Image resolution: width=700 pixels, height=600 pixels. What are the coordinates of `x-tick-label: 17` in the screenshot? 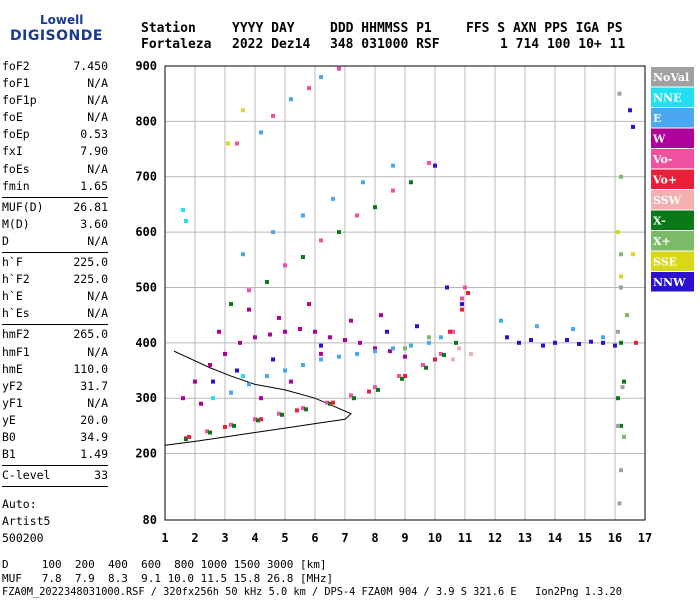 It's located at (645, 538).